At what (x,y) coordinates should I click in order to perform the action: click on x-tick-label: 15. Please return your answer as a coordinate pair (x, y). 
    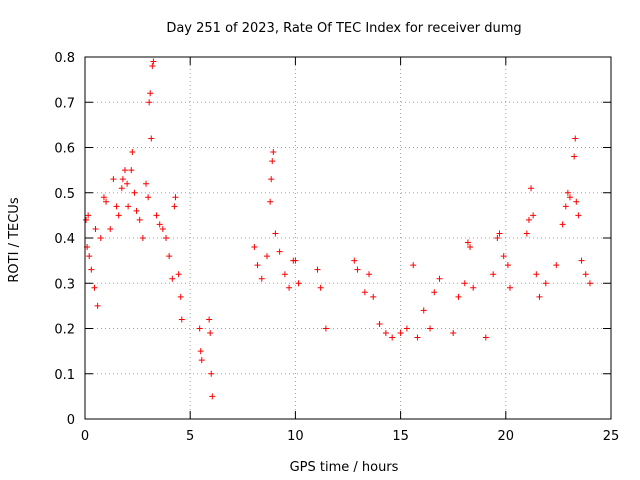
    Looking at the image, I should click on (400, 436).